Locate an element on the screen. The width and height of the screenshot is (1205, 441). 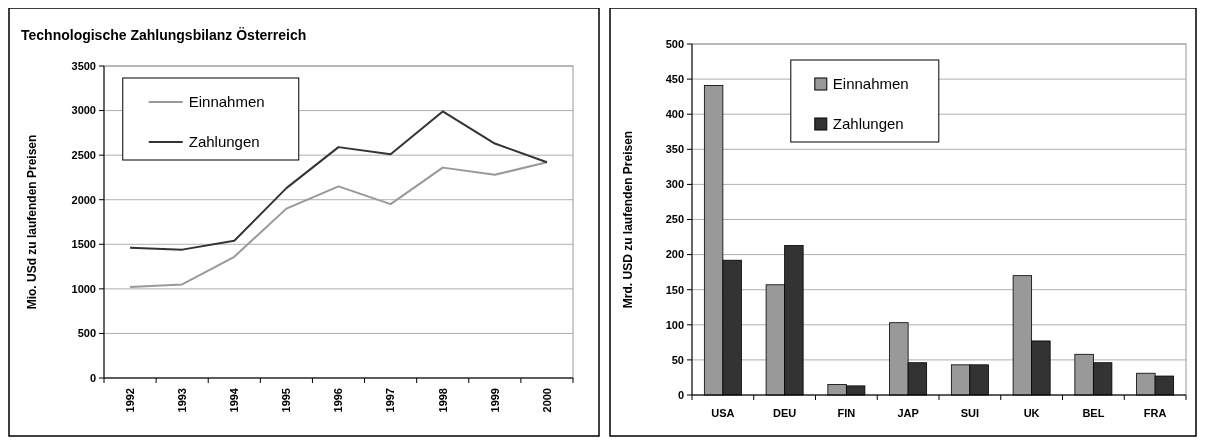
x-tick-label: JAP is located at coordinates (908, 413).